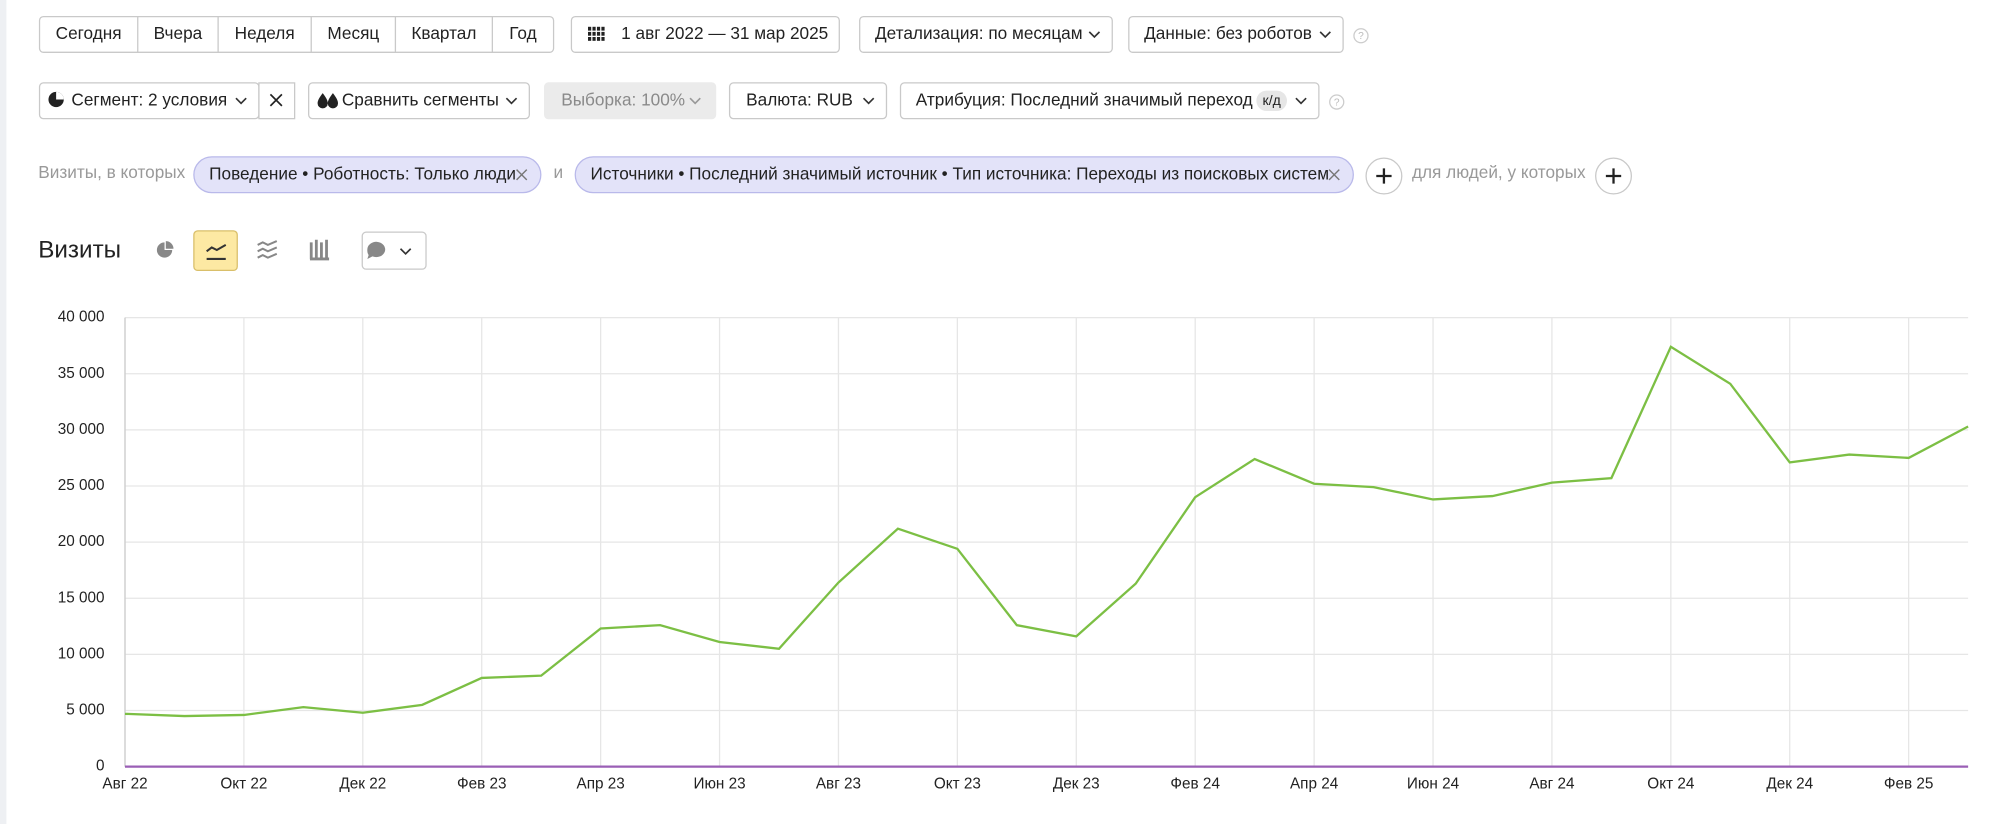 Image resolution: width=2000 pixels, height=824 pixels. What do you see at coordinates (443, 33) in the screenshot?
I see `period-label: Квартал` at bounding box center [443, 33].